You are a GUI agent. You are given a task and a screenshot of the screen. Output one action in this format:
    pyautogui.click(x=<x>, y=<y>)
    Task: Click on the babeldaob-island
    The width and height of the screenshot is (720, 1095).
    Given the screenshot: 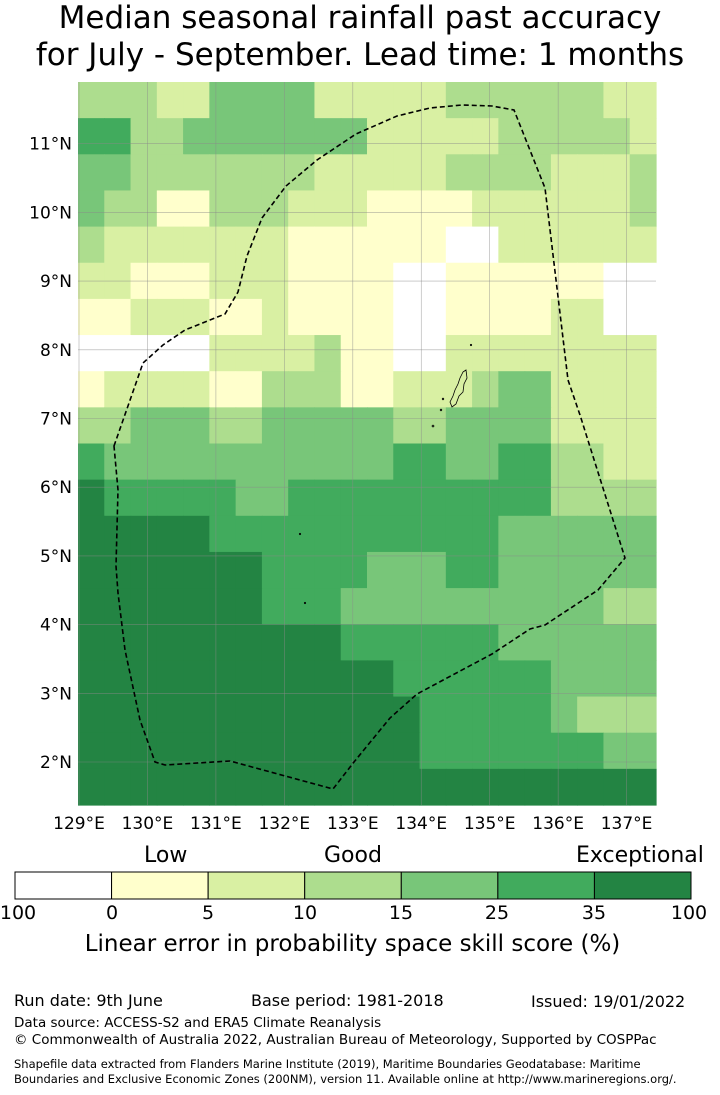 What is the action you would take?
    pyautogui.click(x=458, y=388)
    